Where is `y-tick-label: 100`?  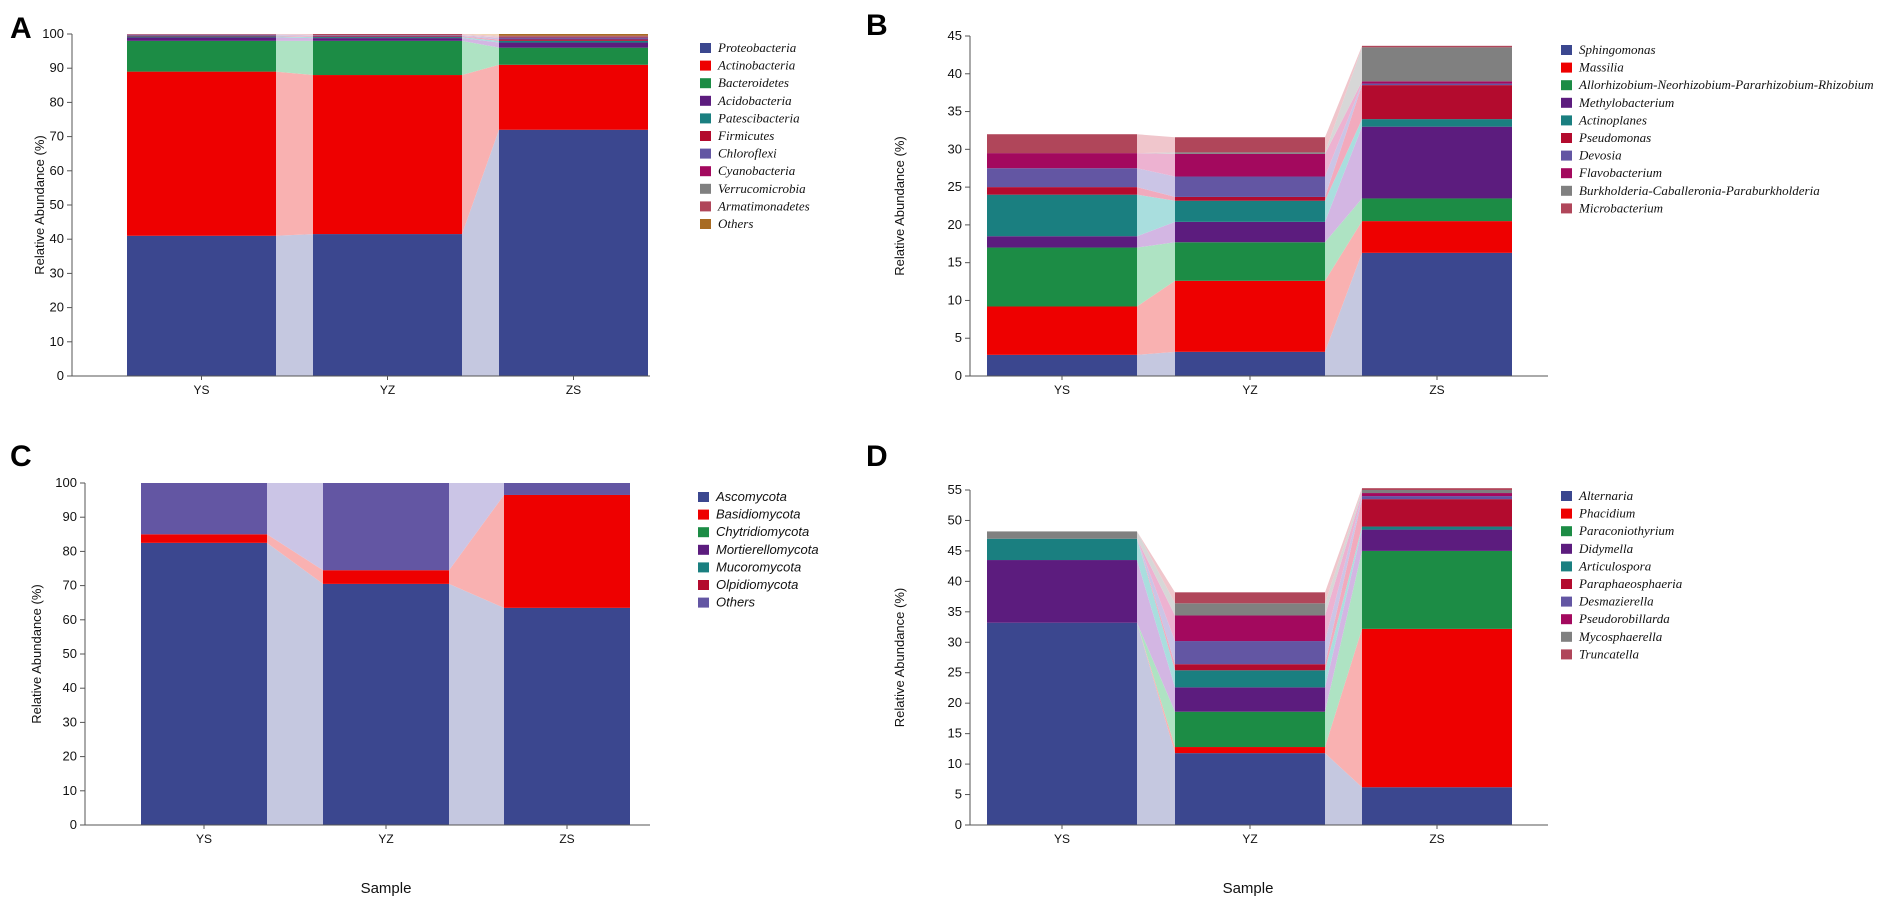
y-tick-label: 100 is located at coordinates (53, 33).